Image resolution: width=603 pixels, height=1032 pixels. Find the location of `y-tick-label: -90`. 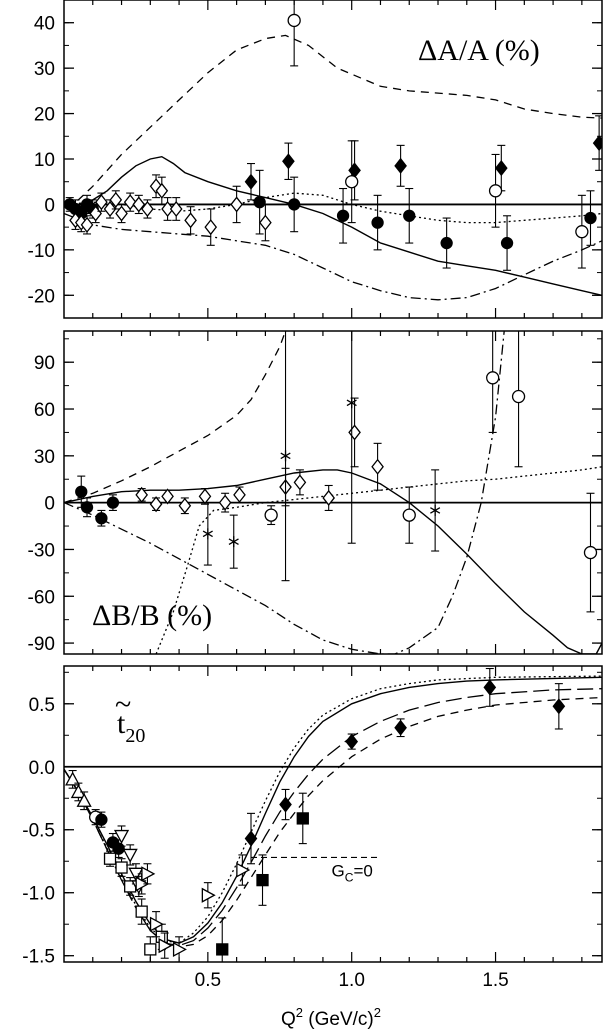

y-tick-label: -90 is located at coordinates (41, 644).